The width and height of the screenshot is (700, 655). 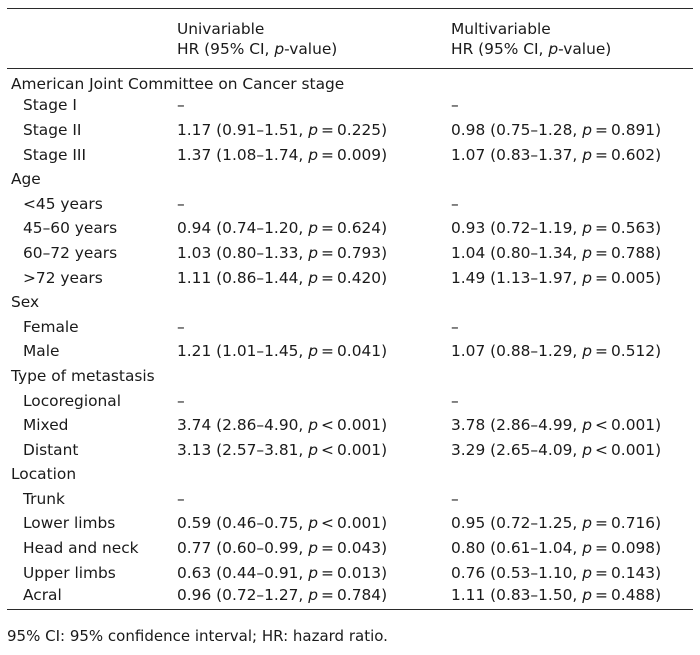 I want to click on multivariable-p-value: = 0.512), so click(x=626, y=351).